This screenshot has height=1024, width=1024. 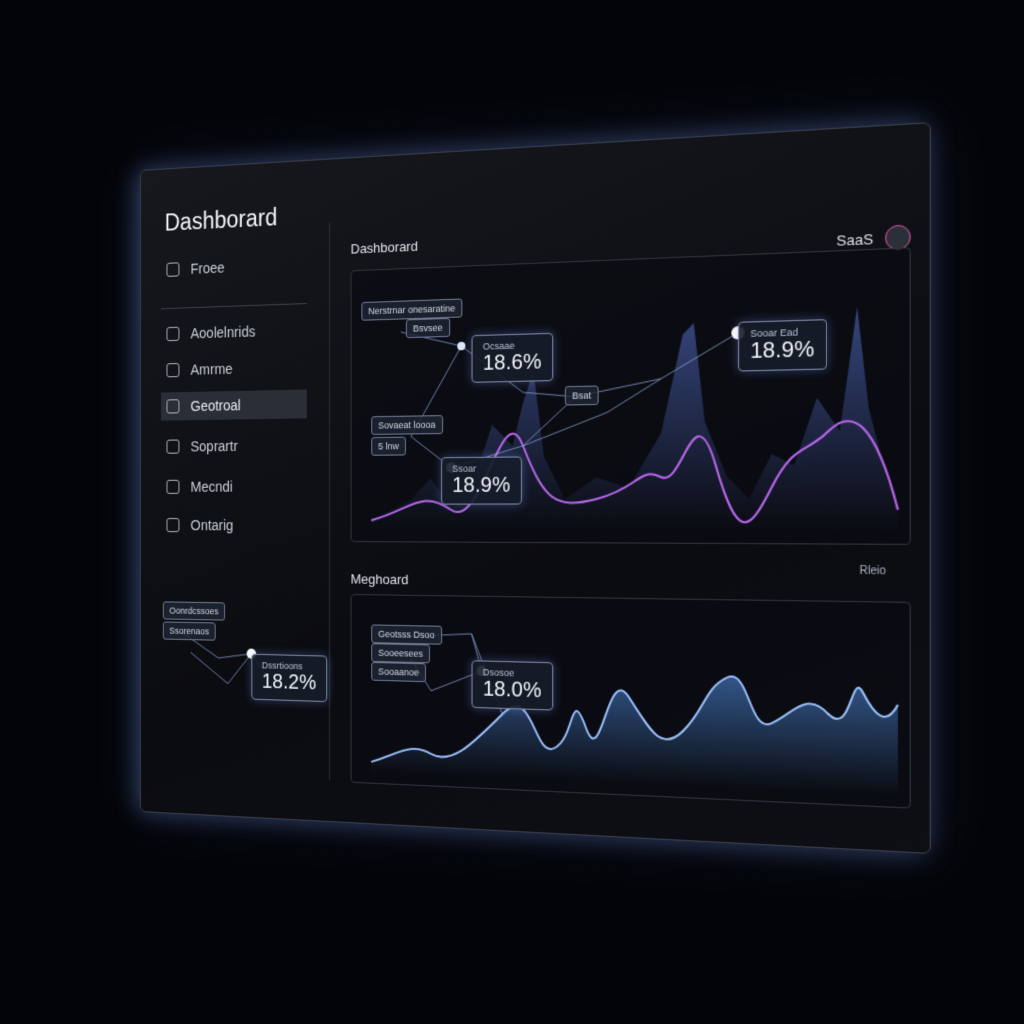 What do you see at coordinates (855, 240) in the screenshot?
I see `brand: SaaS` at bounding box center [855, 240].